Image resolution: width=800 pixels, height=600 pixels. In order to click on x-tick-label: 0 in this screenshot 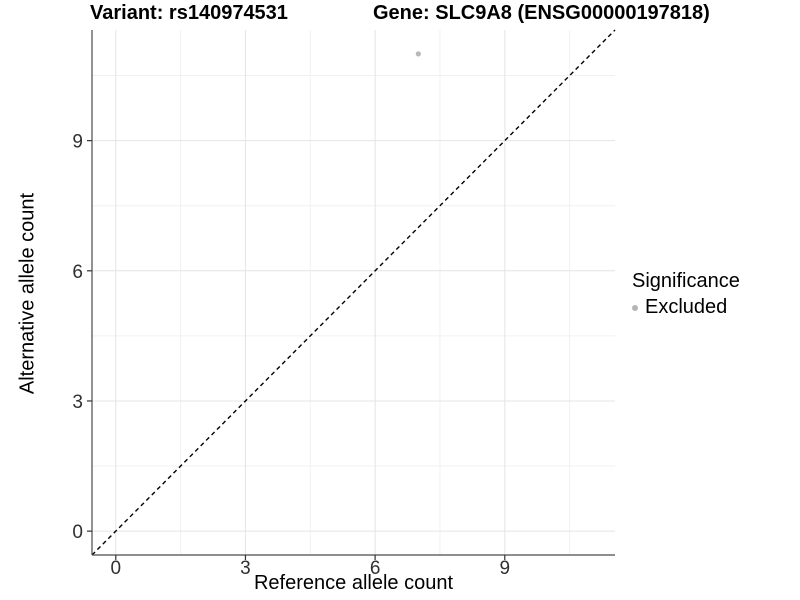, I will do `click(115, 568)`.